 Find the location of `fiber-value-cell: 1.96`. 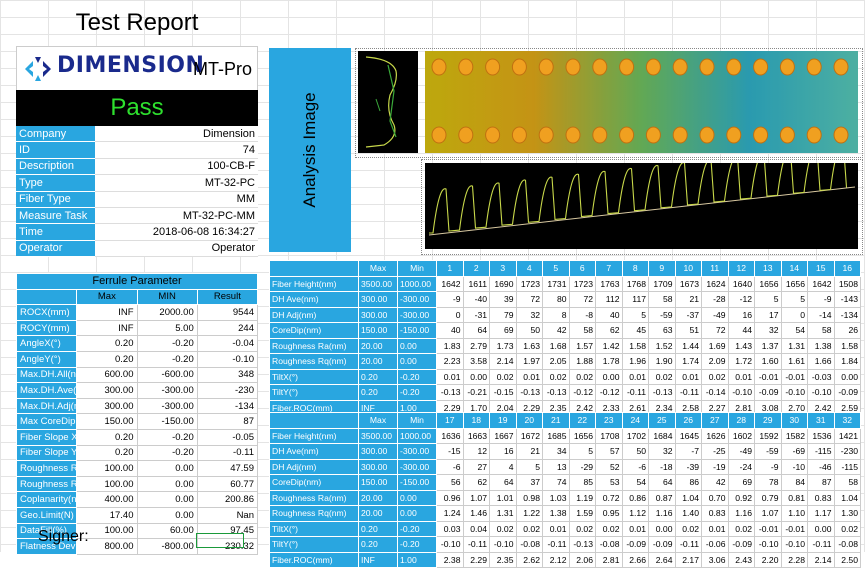

fiber-value-cell: 1.96 is located at coordinates (635, 361).